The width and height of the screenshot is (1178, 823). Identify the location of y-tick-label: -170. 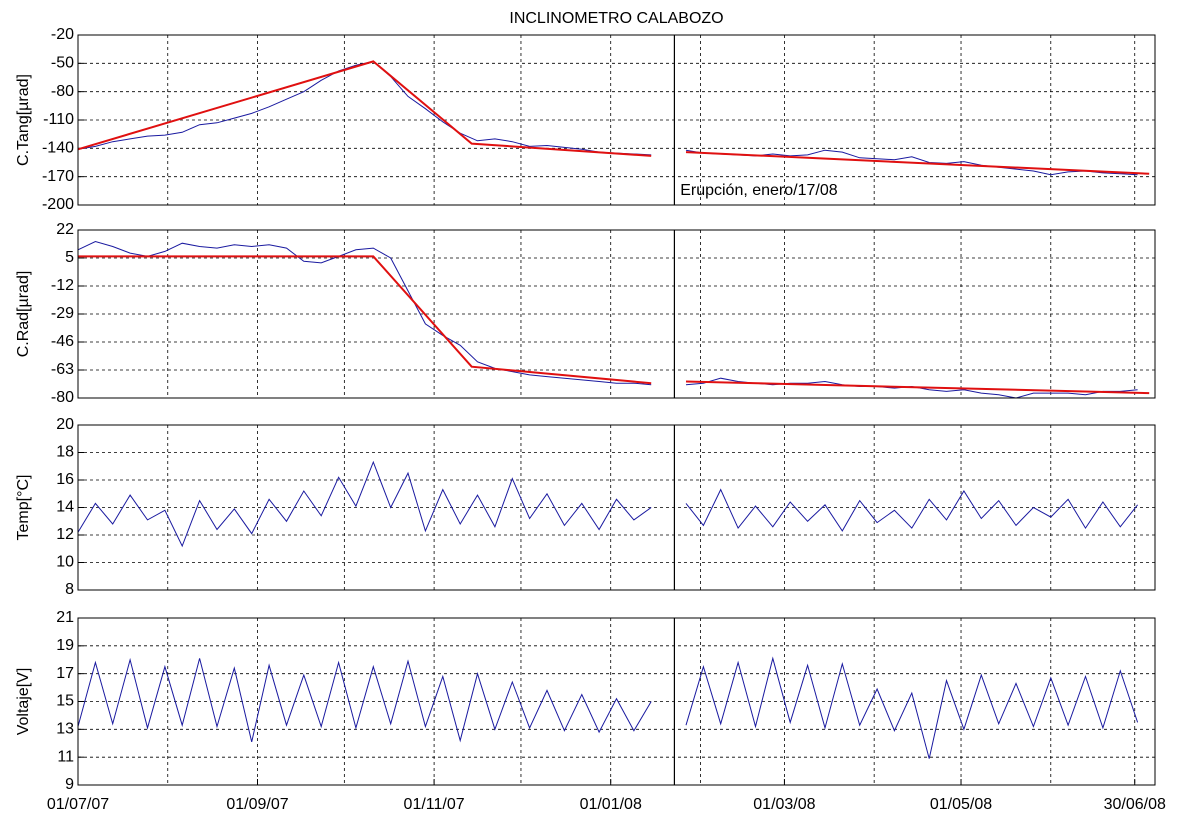
(58, 176).